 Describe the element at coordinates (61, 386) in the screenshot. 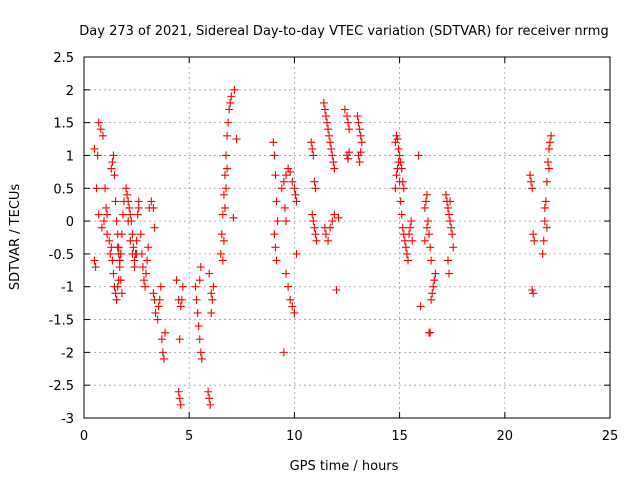

I see `y-tick-label: -2.5` at that location.